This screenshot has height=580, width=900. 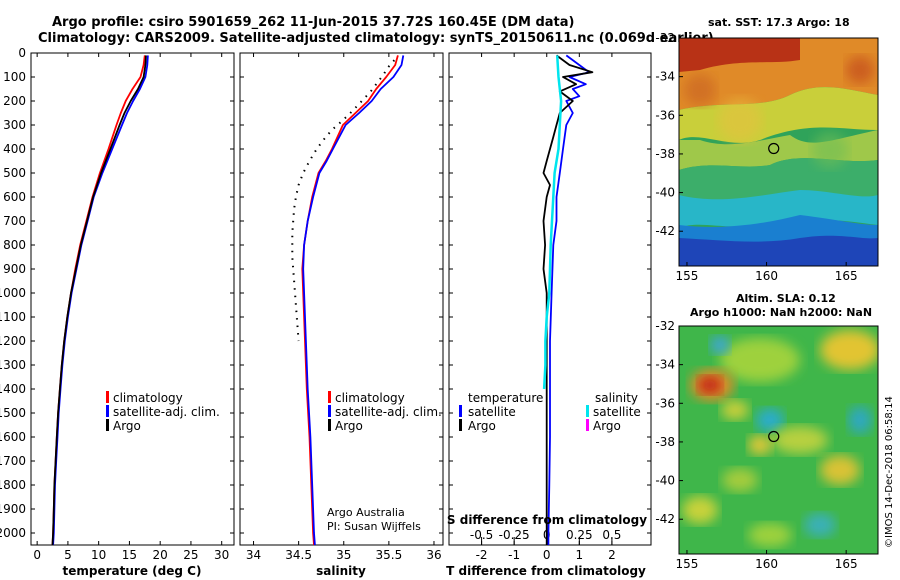 I want to click on depth-tick-label: 1800, so click(x=13, y=485).